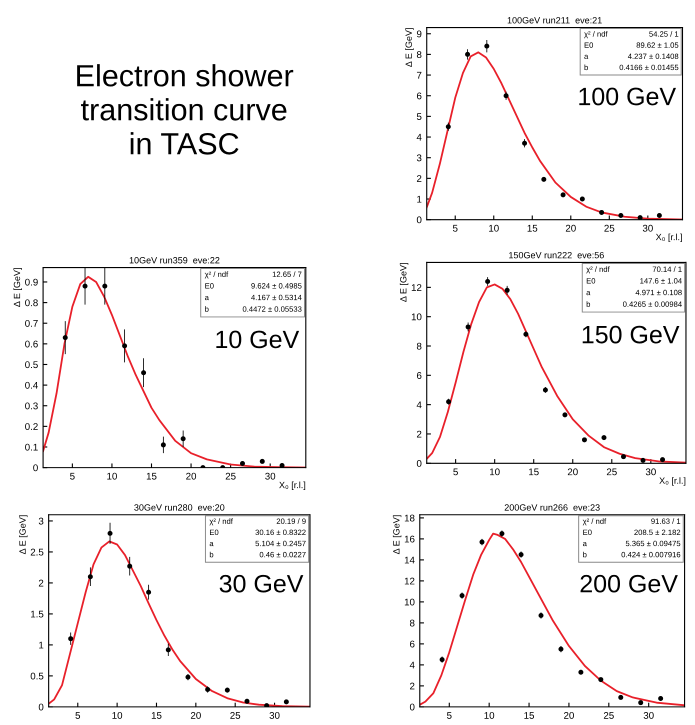 The image size is (695, 725). What do you see at coordinates (627, 97) in the screenshot?
I see `annotation: 100 GeV` at bounding box center [627, 97].